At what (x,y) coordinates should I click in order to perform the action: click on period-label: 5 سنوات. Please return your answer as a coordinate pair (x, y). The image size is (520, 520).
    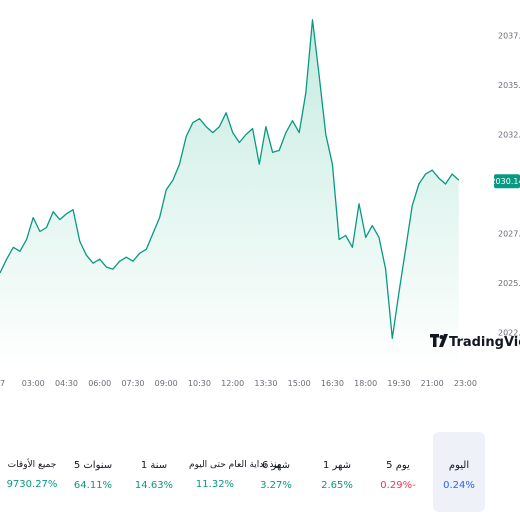
    Looking at the image, I should click on (93, 465).